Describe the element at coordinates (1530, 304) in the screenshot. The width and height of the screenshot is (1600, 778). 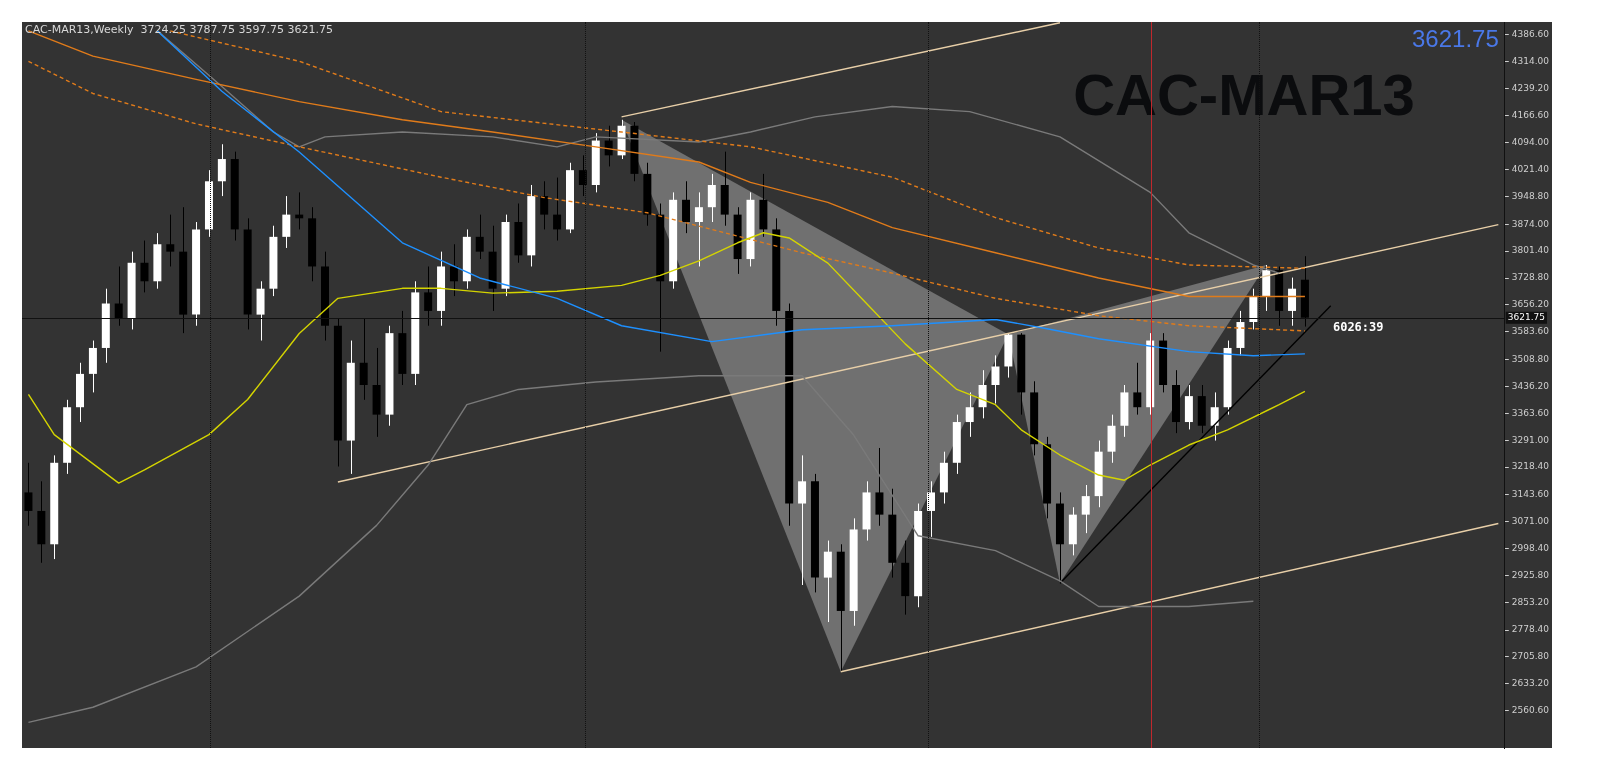
I see `y-tick-label: 3656.20` at that location.